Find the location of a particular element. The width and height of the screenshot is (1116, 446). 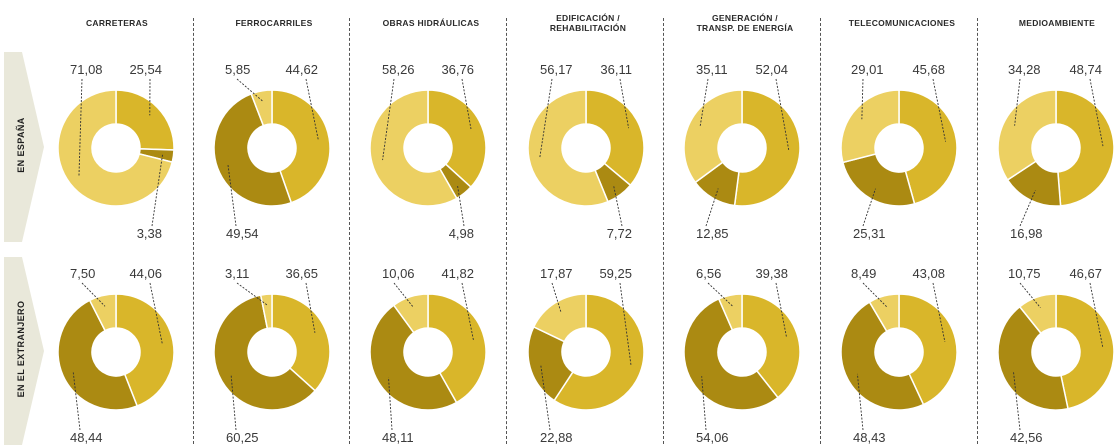

column-header-ferrocarriles: FERROCARRILES is located at coordinates (274, 23).